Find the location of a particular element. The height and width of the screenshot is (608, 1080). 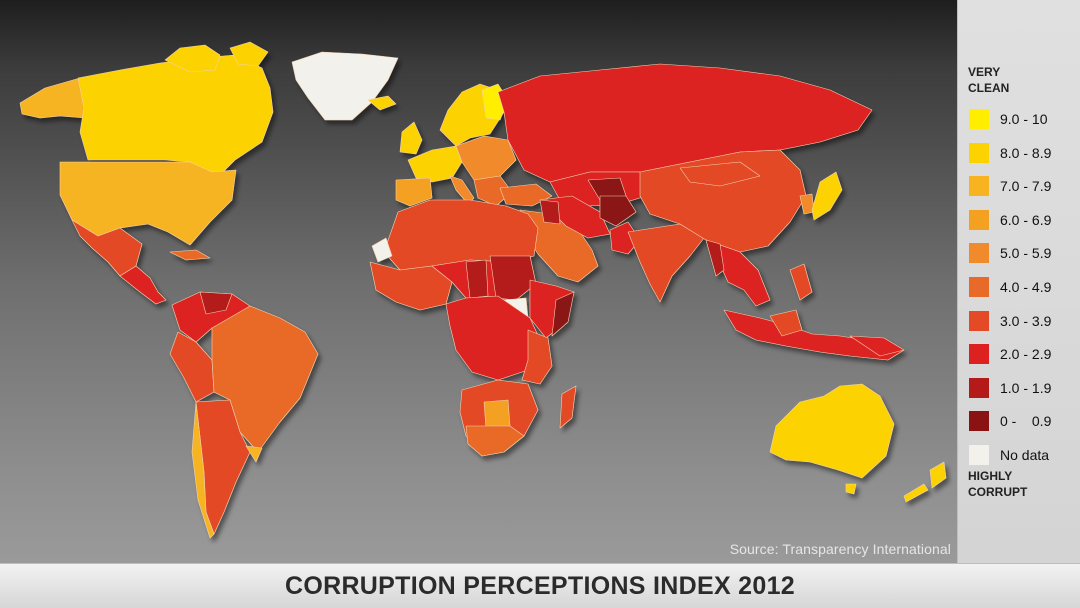

region-madagascar is located at coordinates (568, 407).